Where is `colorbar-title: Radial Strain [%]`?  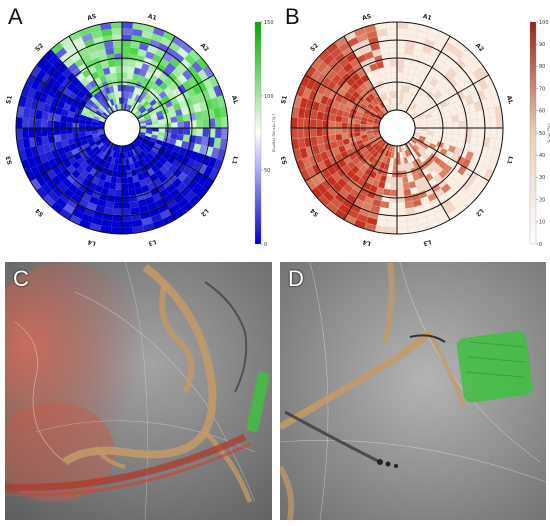
colorbar-title: Radial Strain [%] is located at coordinates (273, 133).